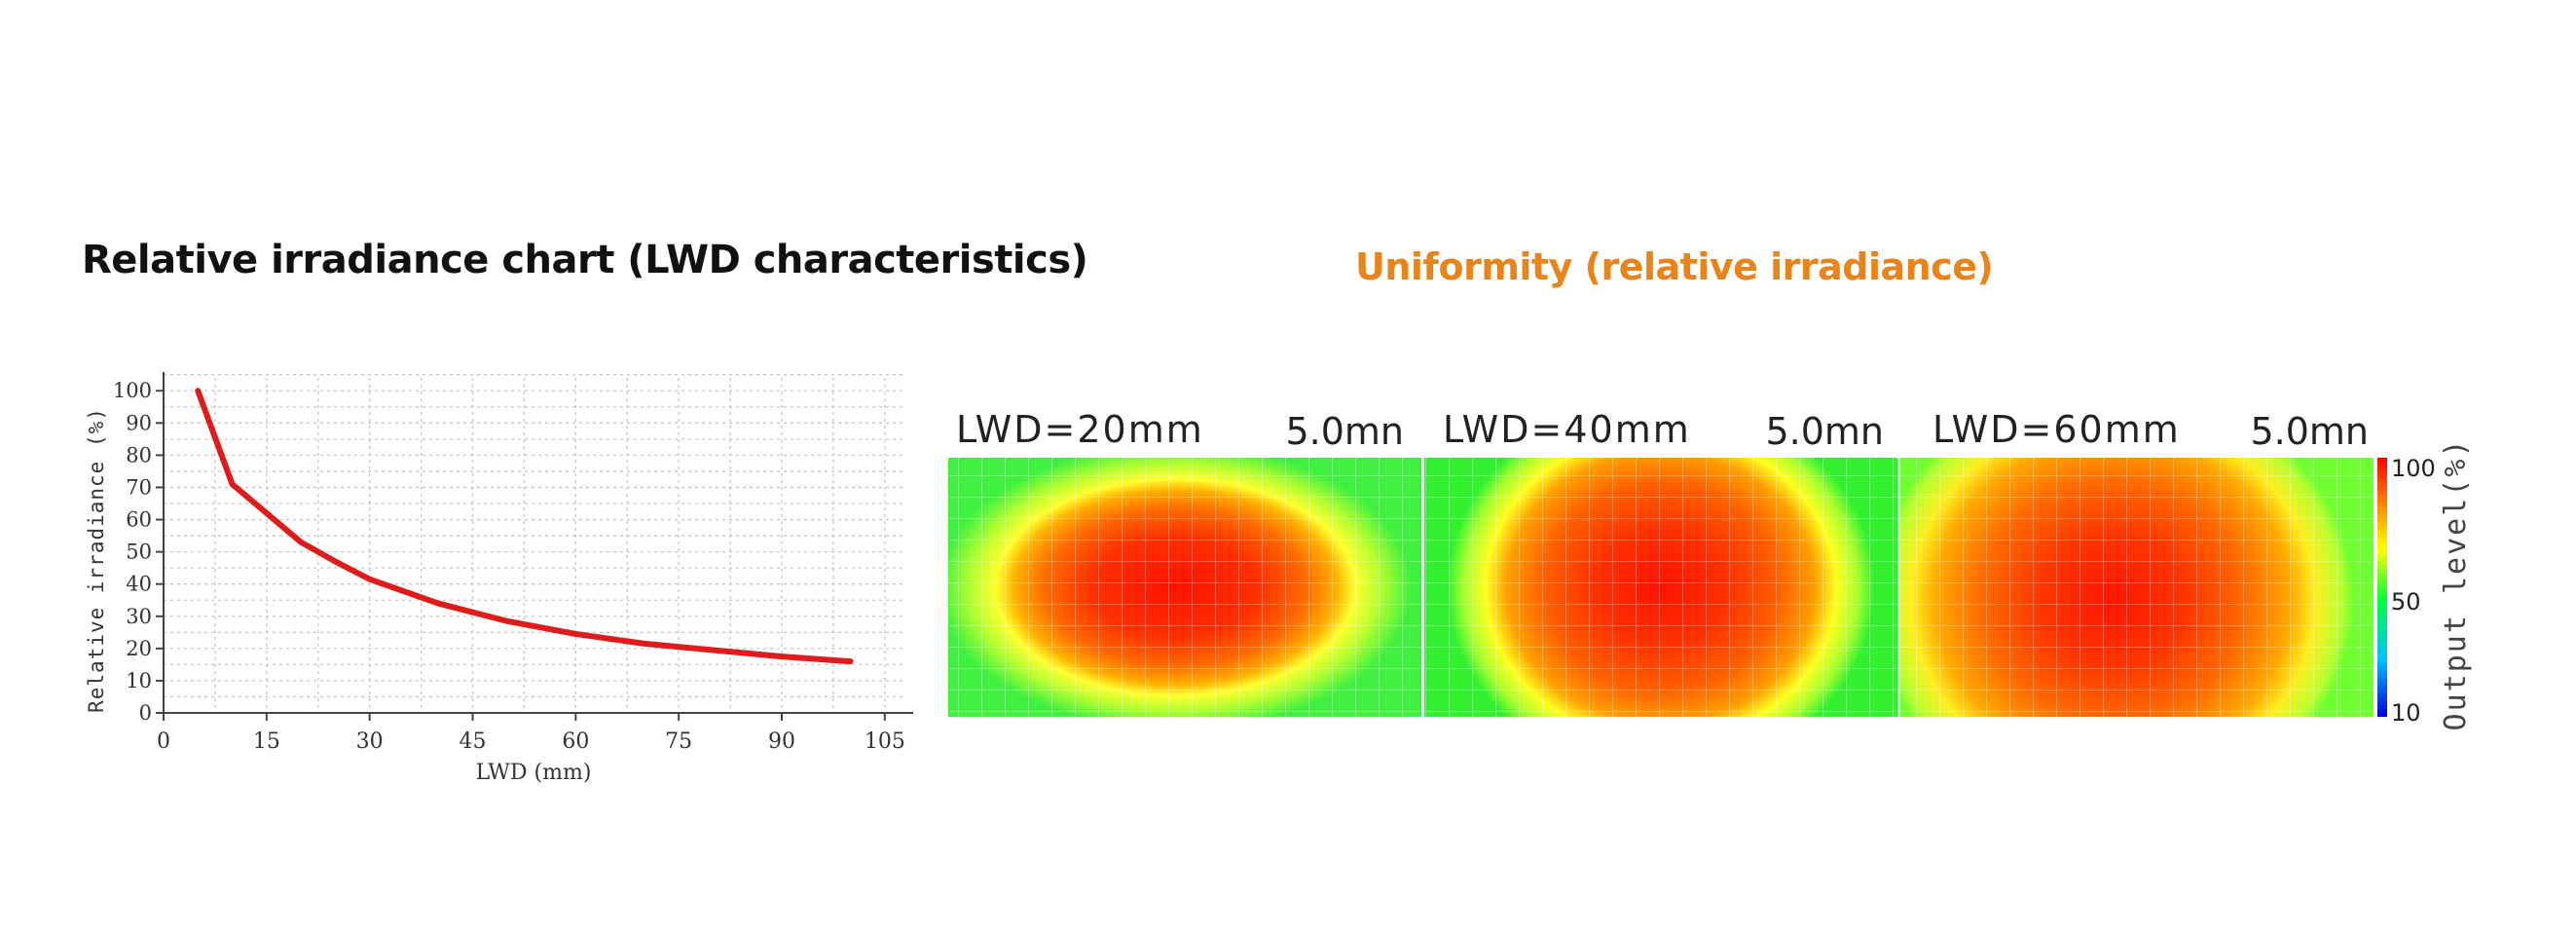 This screenshot has height=934, width=2576. I want to click on series-group, so click(524, 526).